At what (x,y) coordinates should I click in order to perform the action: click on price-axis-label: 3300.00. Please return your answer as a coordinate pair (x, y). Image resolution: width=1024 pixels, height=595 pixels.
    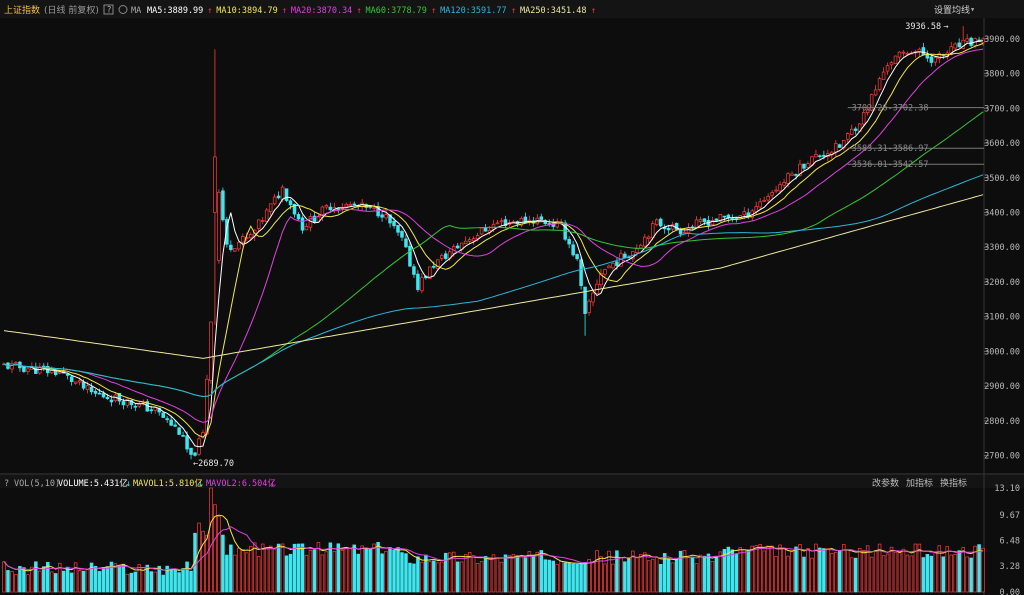
    Looking at the image, I should click on (1002, 248).